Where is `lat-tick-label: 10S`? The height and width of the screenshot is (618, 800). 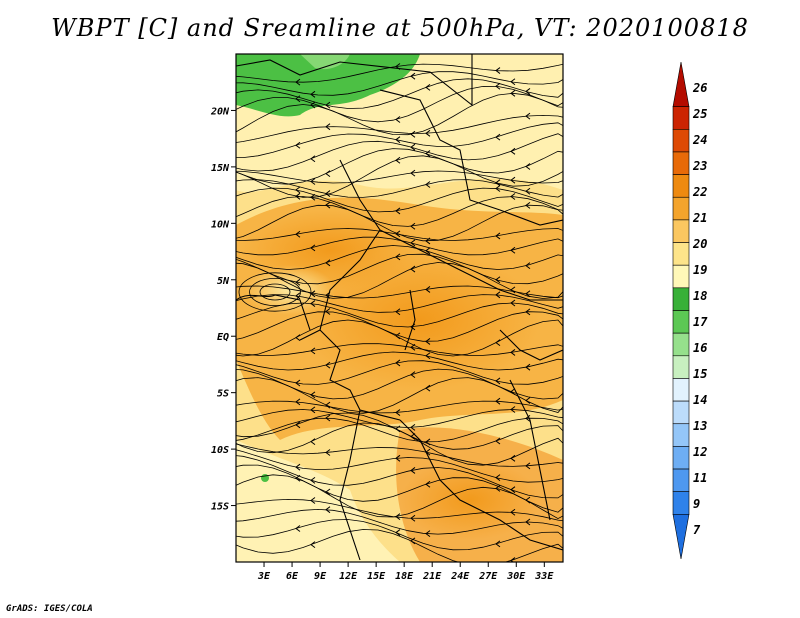 lat-tick-label: 10S is located at coordinates (220, 450).